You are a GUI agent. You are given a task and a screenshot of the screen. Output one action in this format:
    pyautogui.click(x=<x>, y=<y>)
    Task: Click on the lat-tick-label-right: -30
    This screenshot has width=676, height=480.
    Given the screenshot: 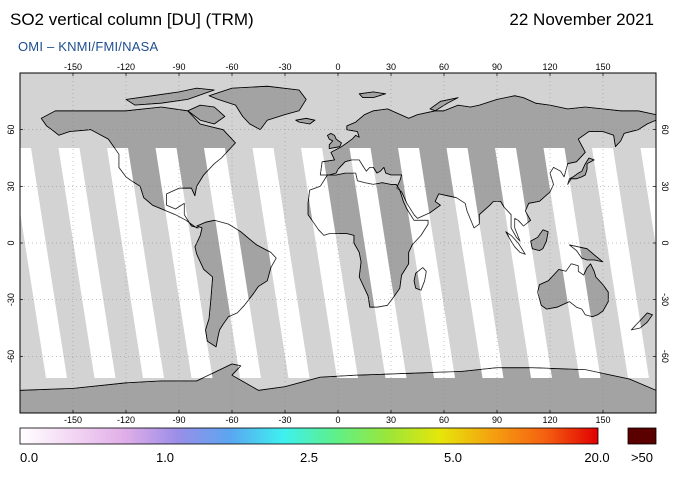 What is the action you would take?
    pyautogui.click(x=665, y=299)
    